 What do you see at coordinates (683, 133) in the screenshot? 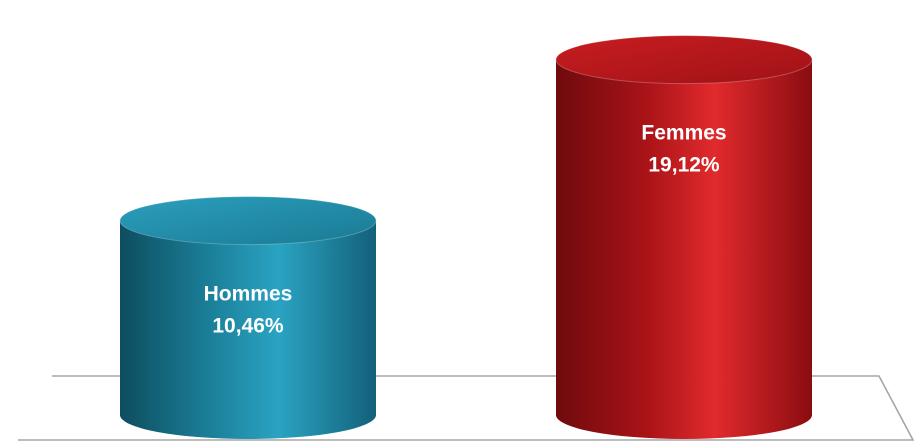
I see `category-label: Femmes` at bounding box center [683, 133].